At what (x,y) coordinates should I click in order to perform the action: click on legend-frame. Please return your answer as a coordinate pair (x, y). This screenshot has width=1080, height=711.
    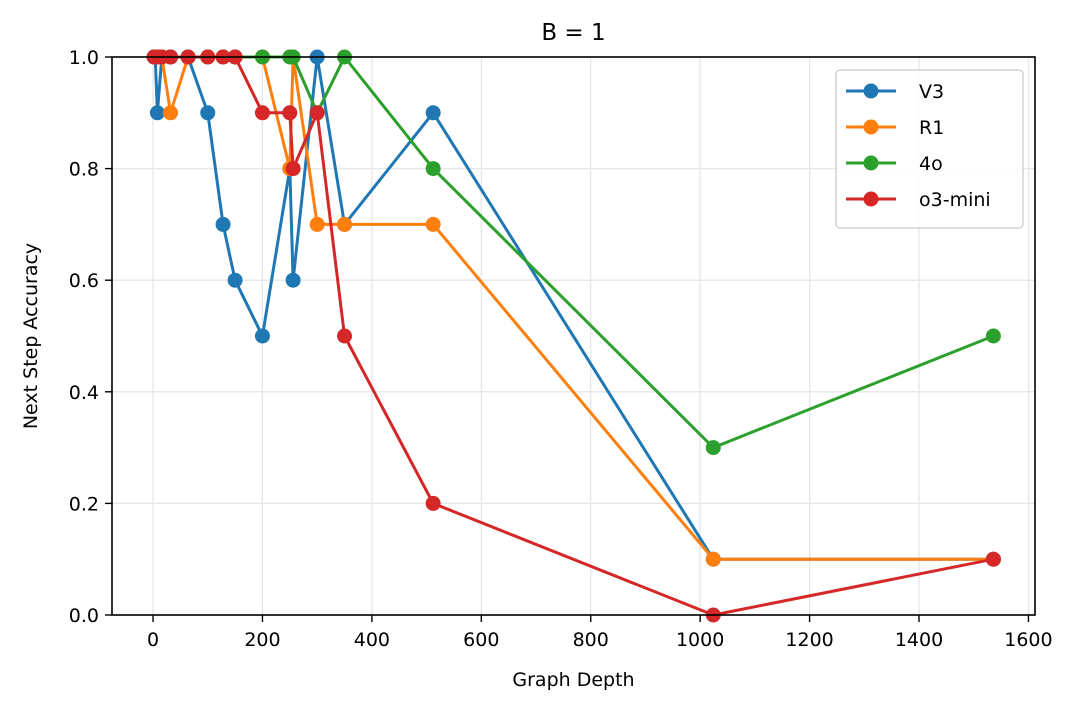
    Looking at the image, I should click on (929, 149).